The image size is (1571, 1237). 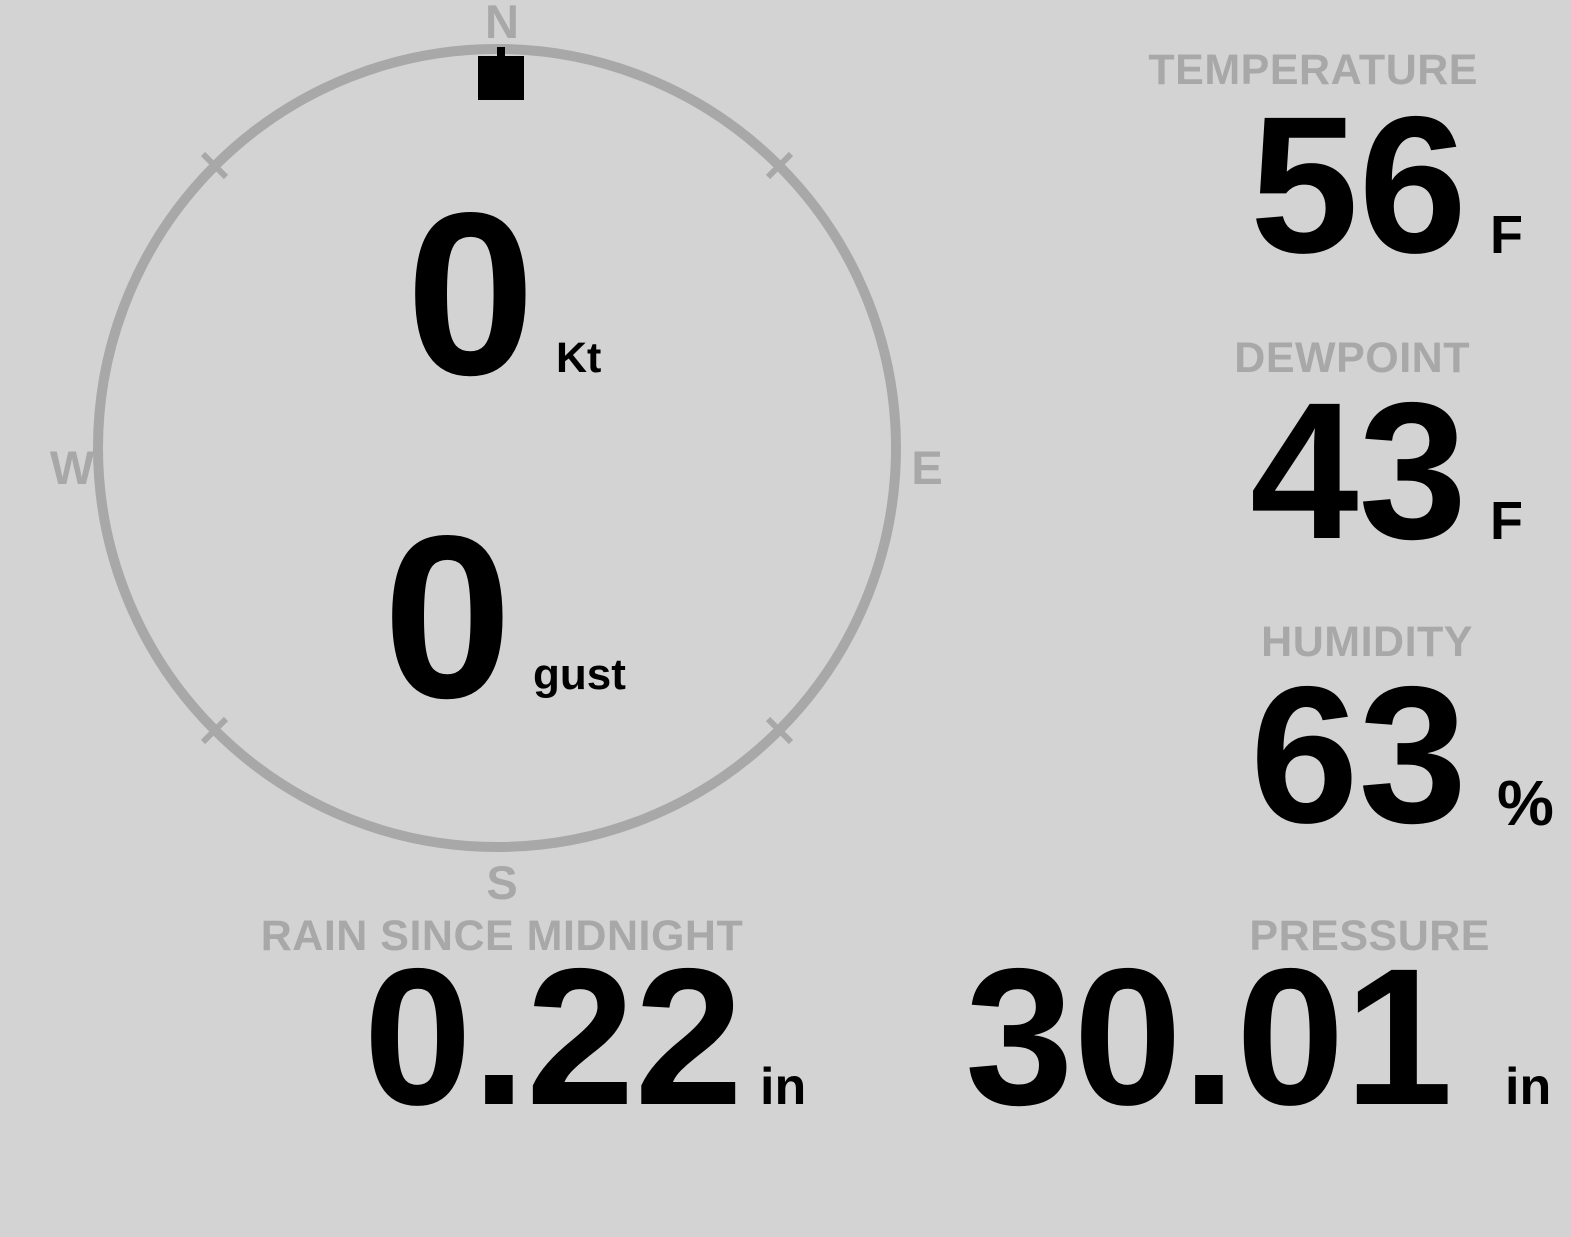 I want to click on compass-tick-sw, so click(x=214, y=730).